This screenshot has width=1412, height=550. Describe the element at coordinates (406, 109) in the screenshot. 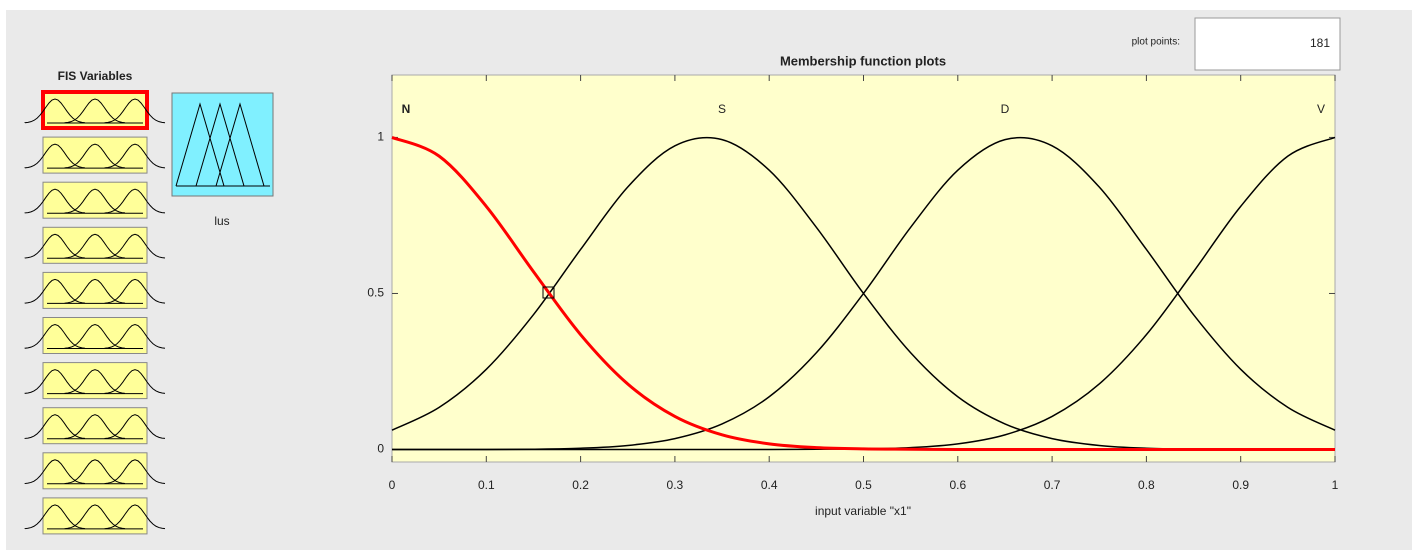

I see `mf-name: N` at that location.